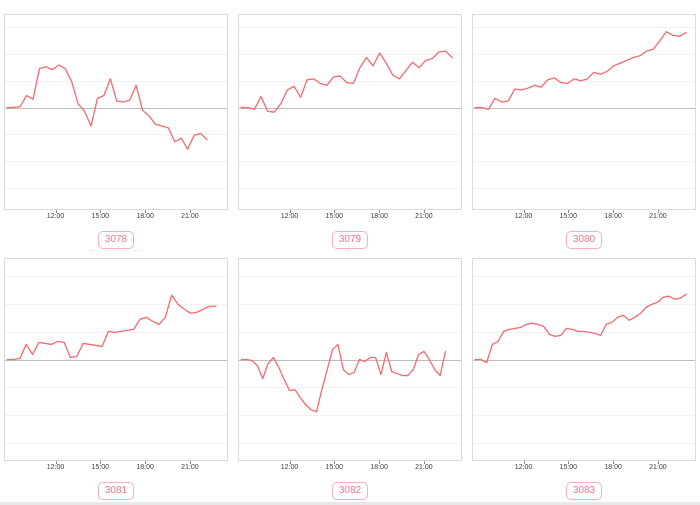 This screenshot has width=700, height=505. What do you see at coordinates (116, 1) in the screenshot?
I see `chart-title: ··· ·· ···· ·· ··· ····` at bounding box center [116, 1].